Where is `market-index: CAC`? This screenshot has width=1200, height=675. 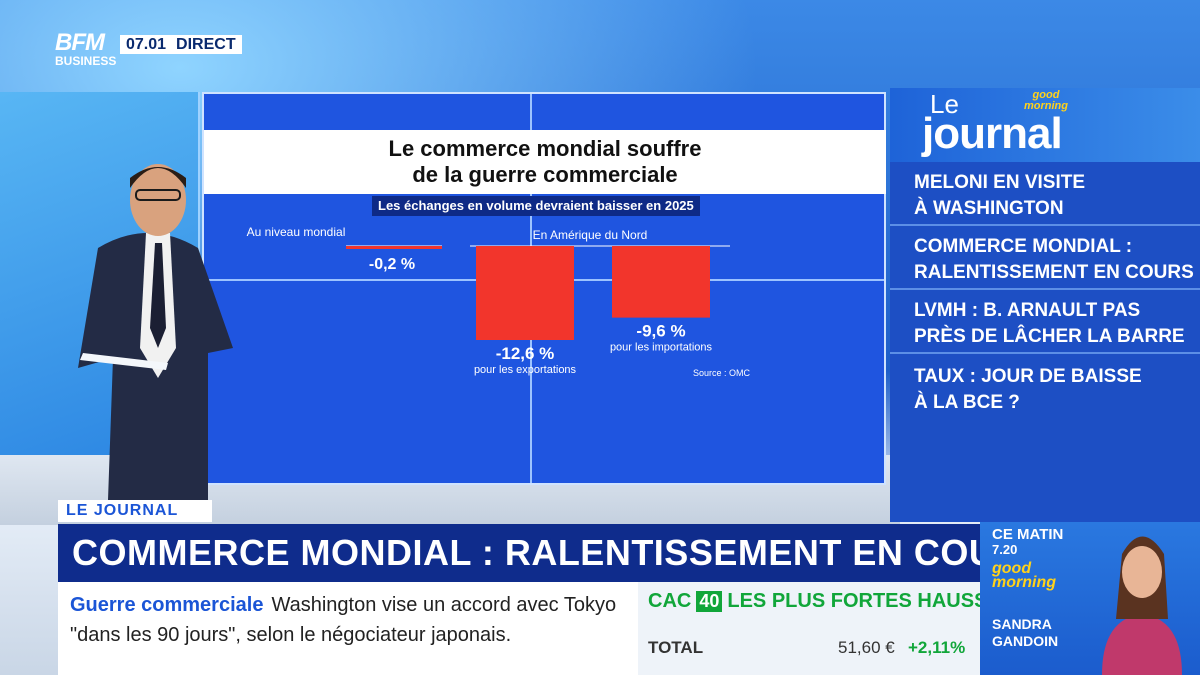
market-index: CAC is located at coordinates (670, 601).